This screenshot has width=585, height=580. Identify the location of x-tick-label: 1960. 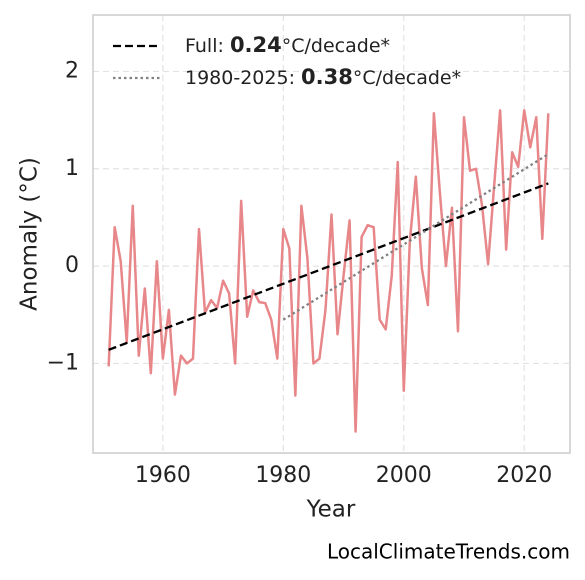
(163, 475).